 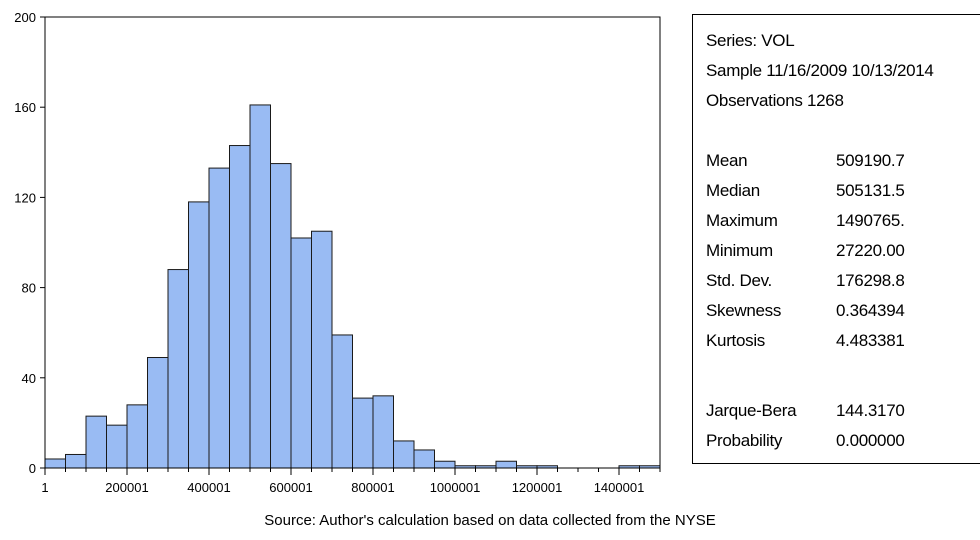 What do you see at coordinates (870, 340) in the screenshot?
I see `stat-value: 4.483381` at bounding box center [870, 340].